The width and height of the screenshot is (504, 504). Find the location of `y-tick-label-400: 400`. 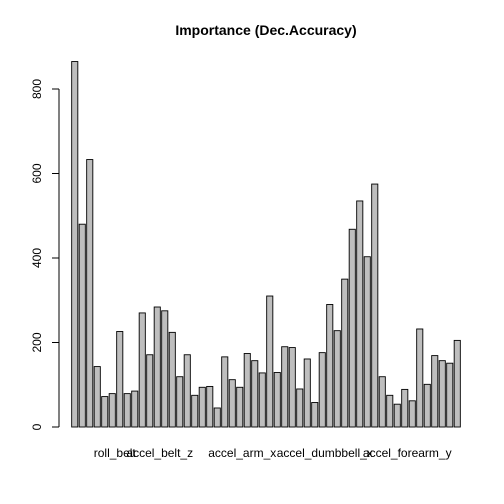

y-tick-label-400: 400 is located at coordinates (37, 258).